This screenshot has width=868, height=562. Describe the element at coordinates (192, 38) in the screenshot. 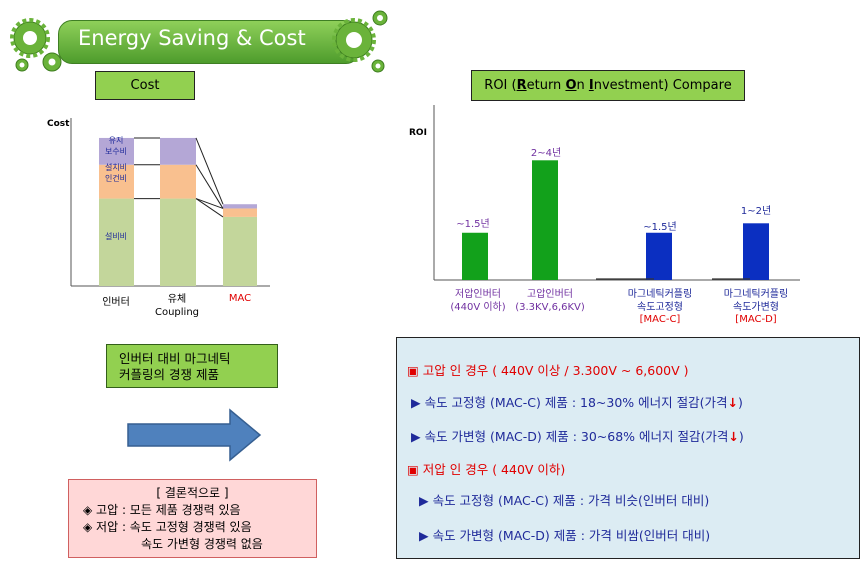

I see `page-title: Energy Saving & Cost` at that location.